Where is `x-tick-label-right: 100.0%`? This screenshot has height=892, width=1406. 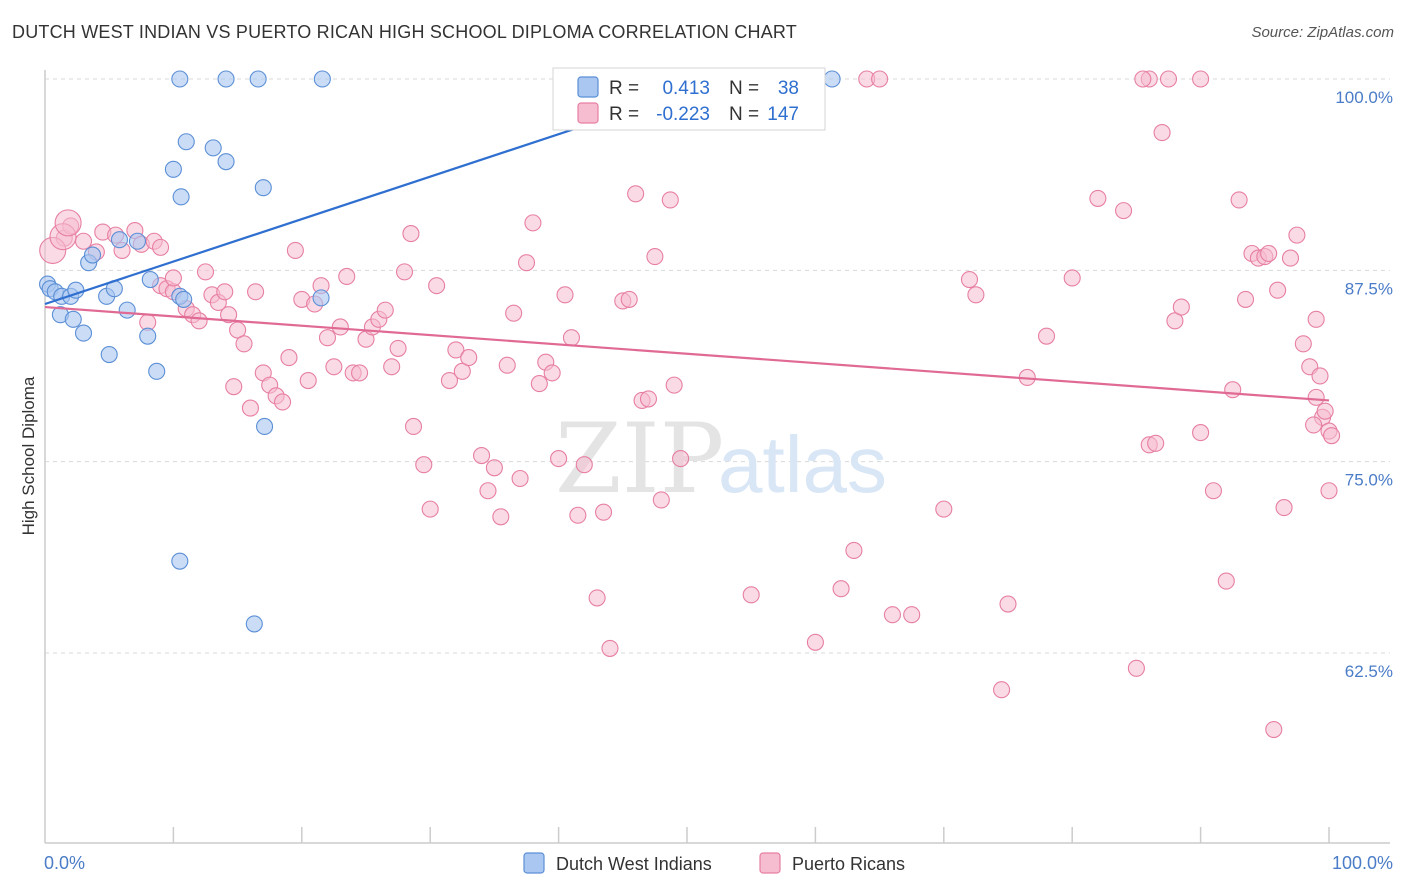 x-tick-label-right: 100.0% is located at coordinates (1362, 863).